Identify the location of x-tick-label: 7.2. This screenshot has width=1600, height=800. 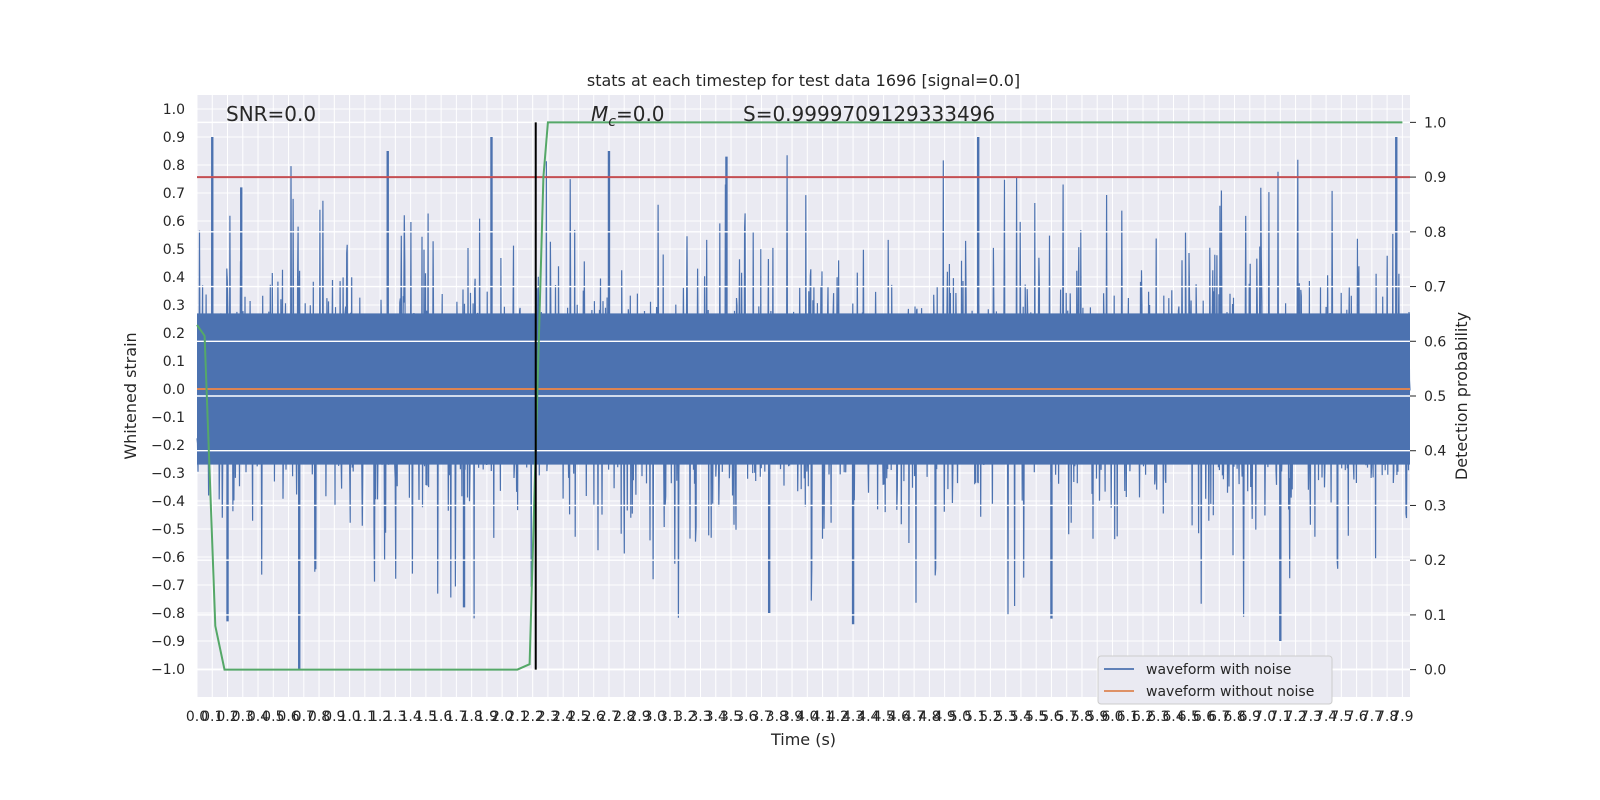
(1295, 717).